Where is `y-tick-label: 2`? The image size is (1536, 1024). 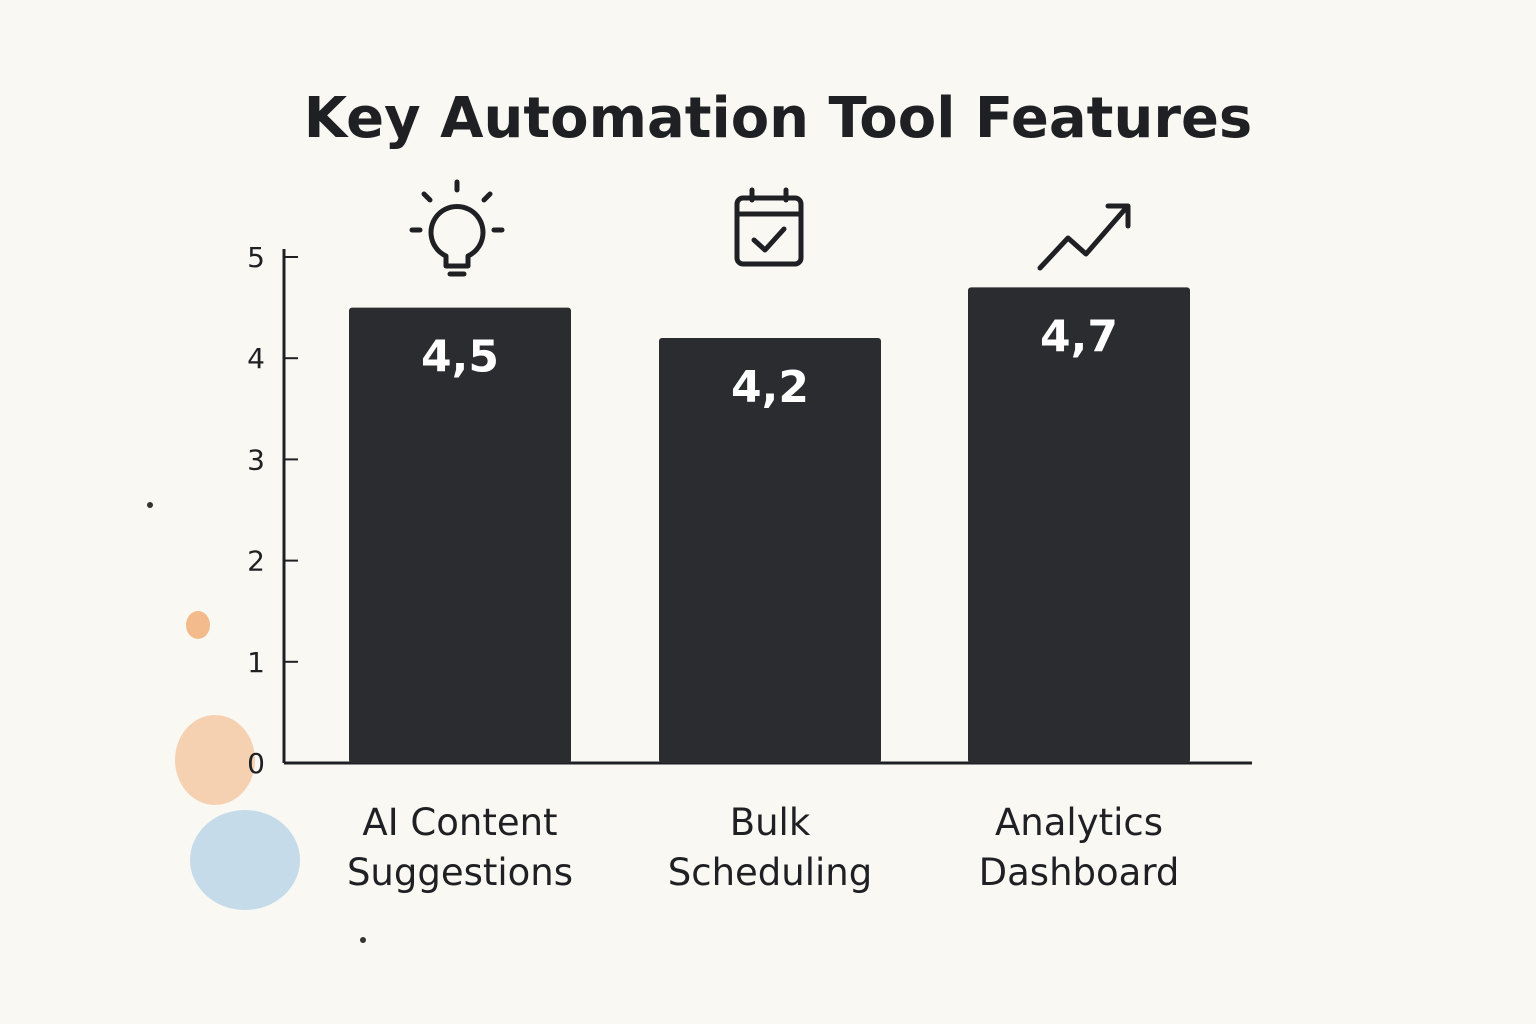 y-tick-label: 2 is located at coordinates (256, 561).